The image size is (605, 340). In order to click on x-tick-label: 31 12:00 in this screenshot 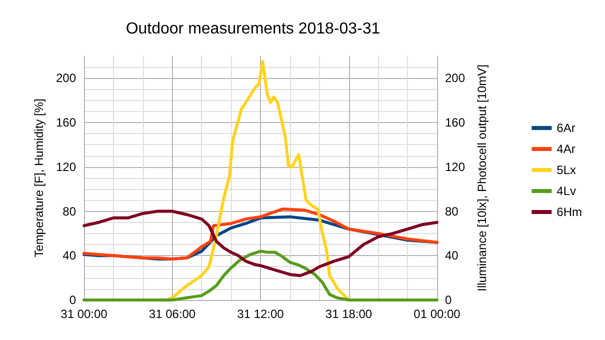, I will do `click(260, 314)`.